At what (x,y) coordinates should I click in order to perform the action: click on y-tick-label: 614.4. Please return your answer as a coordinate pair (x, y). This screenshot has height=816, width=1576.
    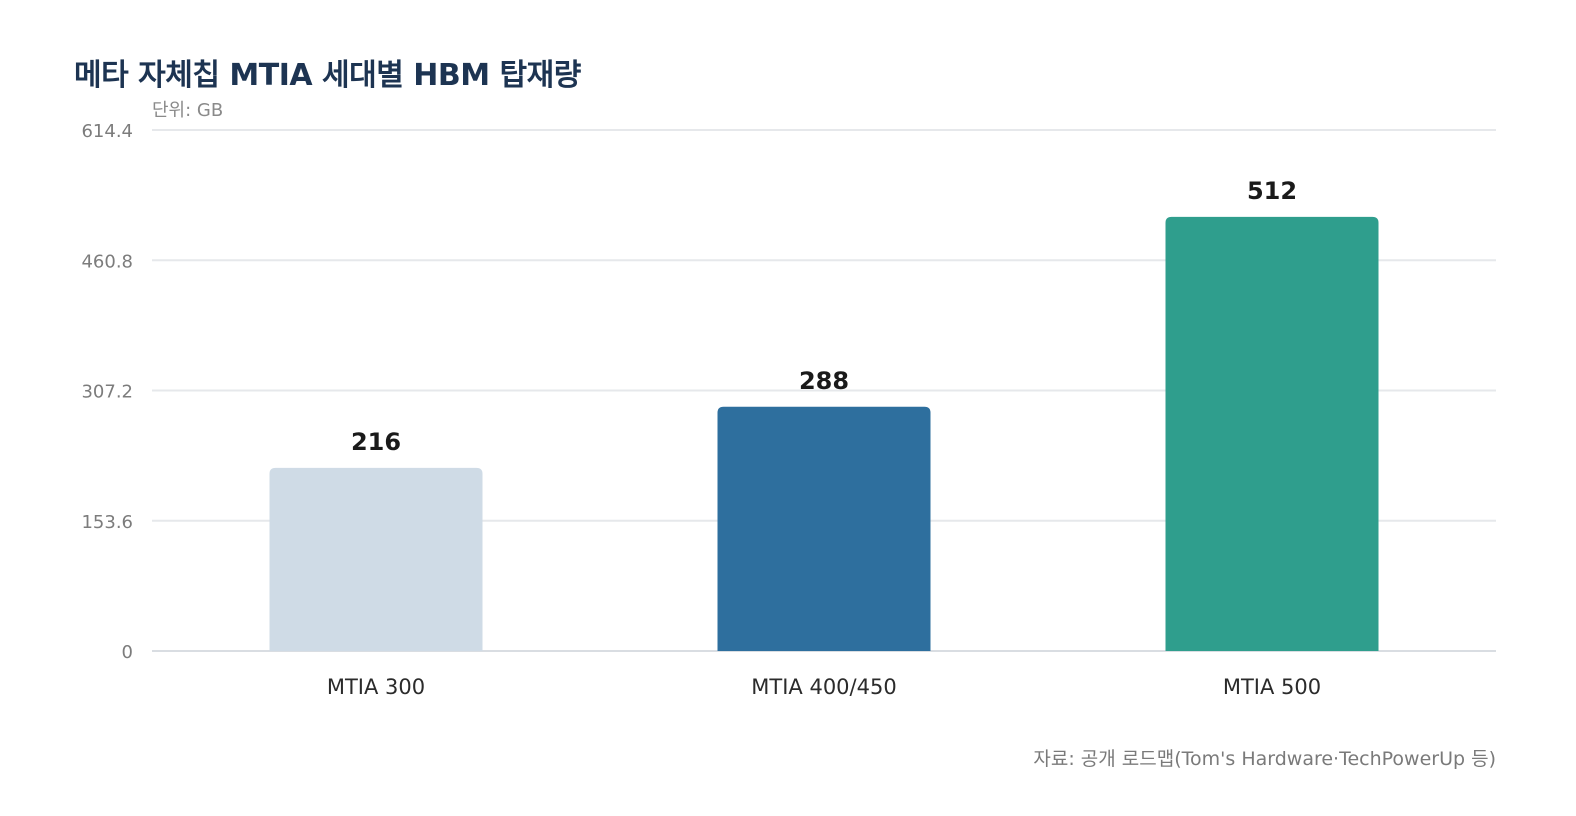
    Looking at the image, I should click on (107, 131).